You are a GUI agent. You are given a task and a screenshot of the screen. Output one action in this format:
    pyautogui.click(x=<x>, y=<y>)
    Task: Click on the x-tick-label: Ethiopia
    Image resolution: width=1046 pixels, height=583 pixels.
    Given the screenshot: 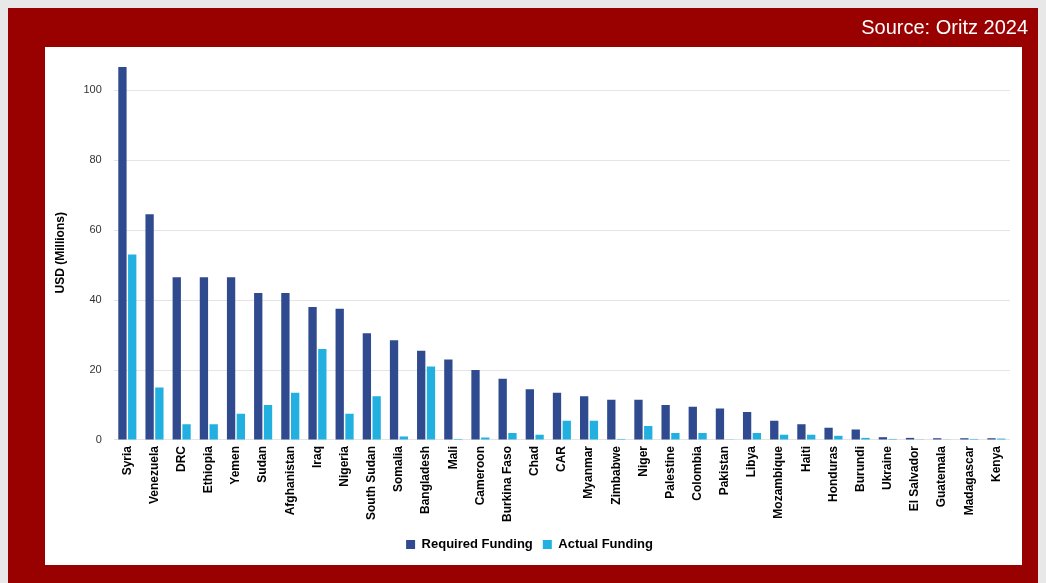 What is the action you would take?
    pyautogui.click(x=208, y=469)
    